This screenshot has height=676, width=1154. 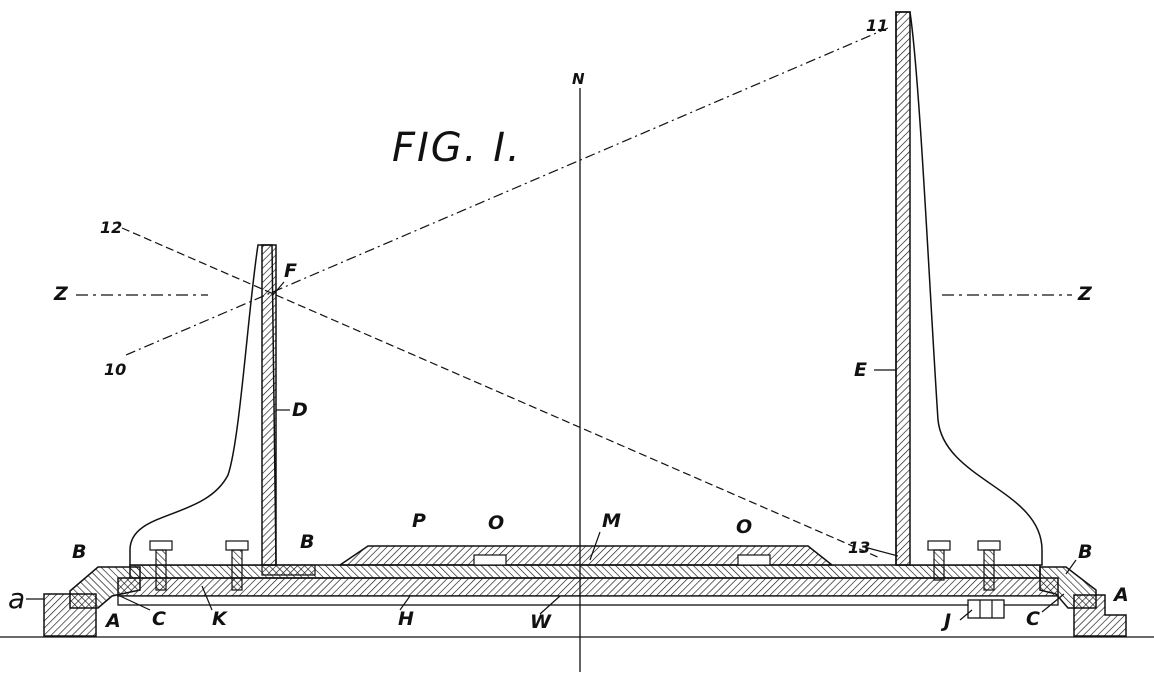 I want to click on label-b-right: B, so click(x=1085, y=552).